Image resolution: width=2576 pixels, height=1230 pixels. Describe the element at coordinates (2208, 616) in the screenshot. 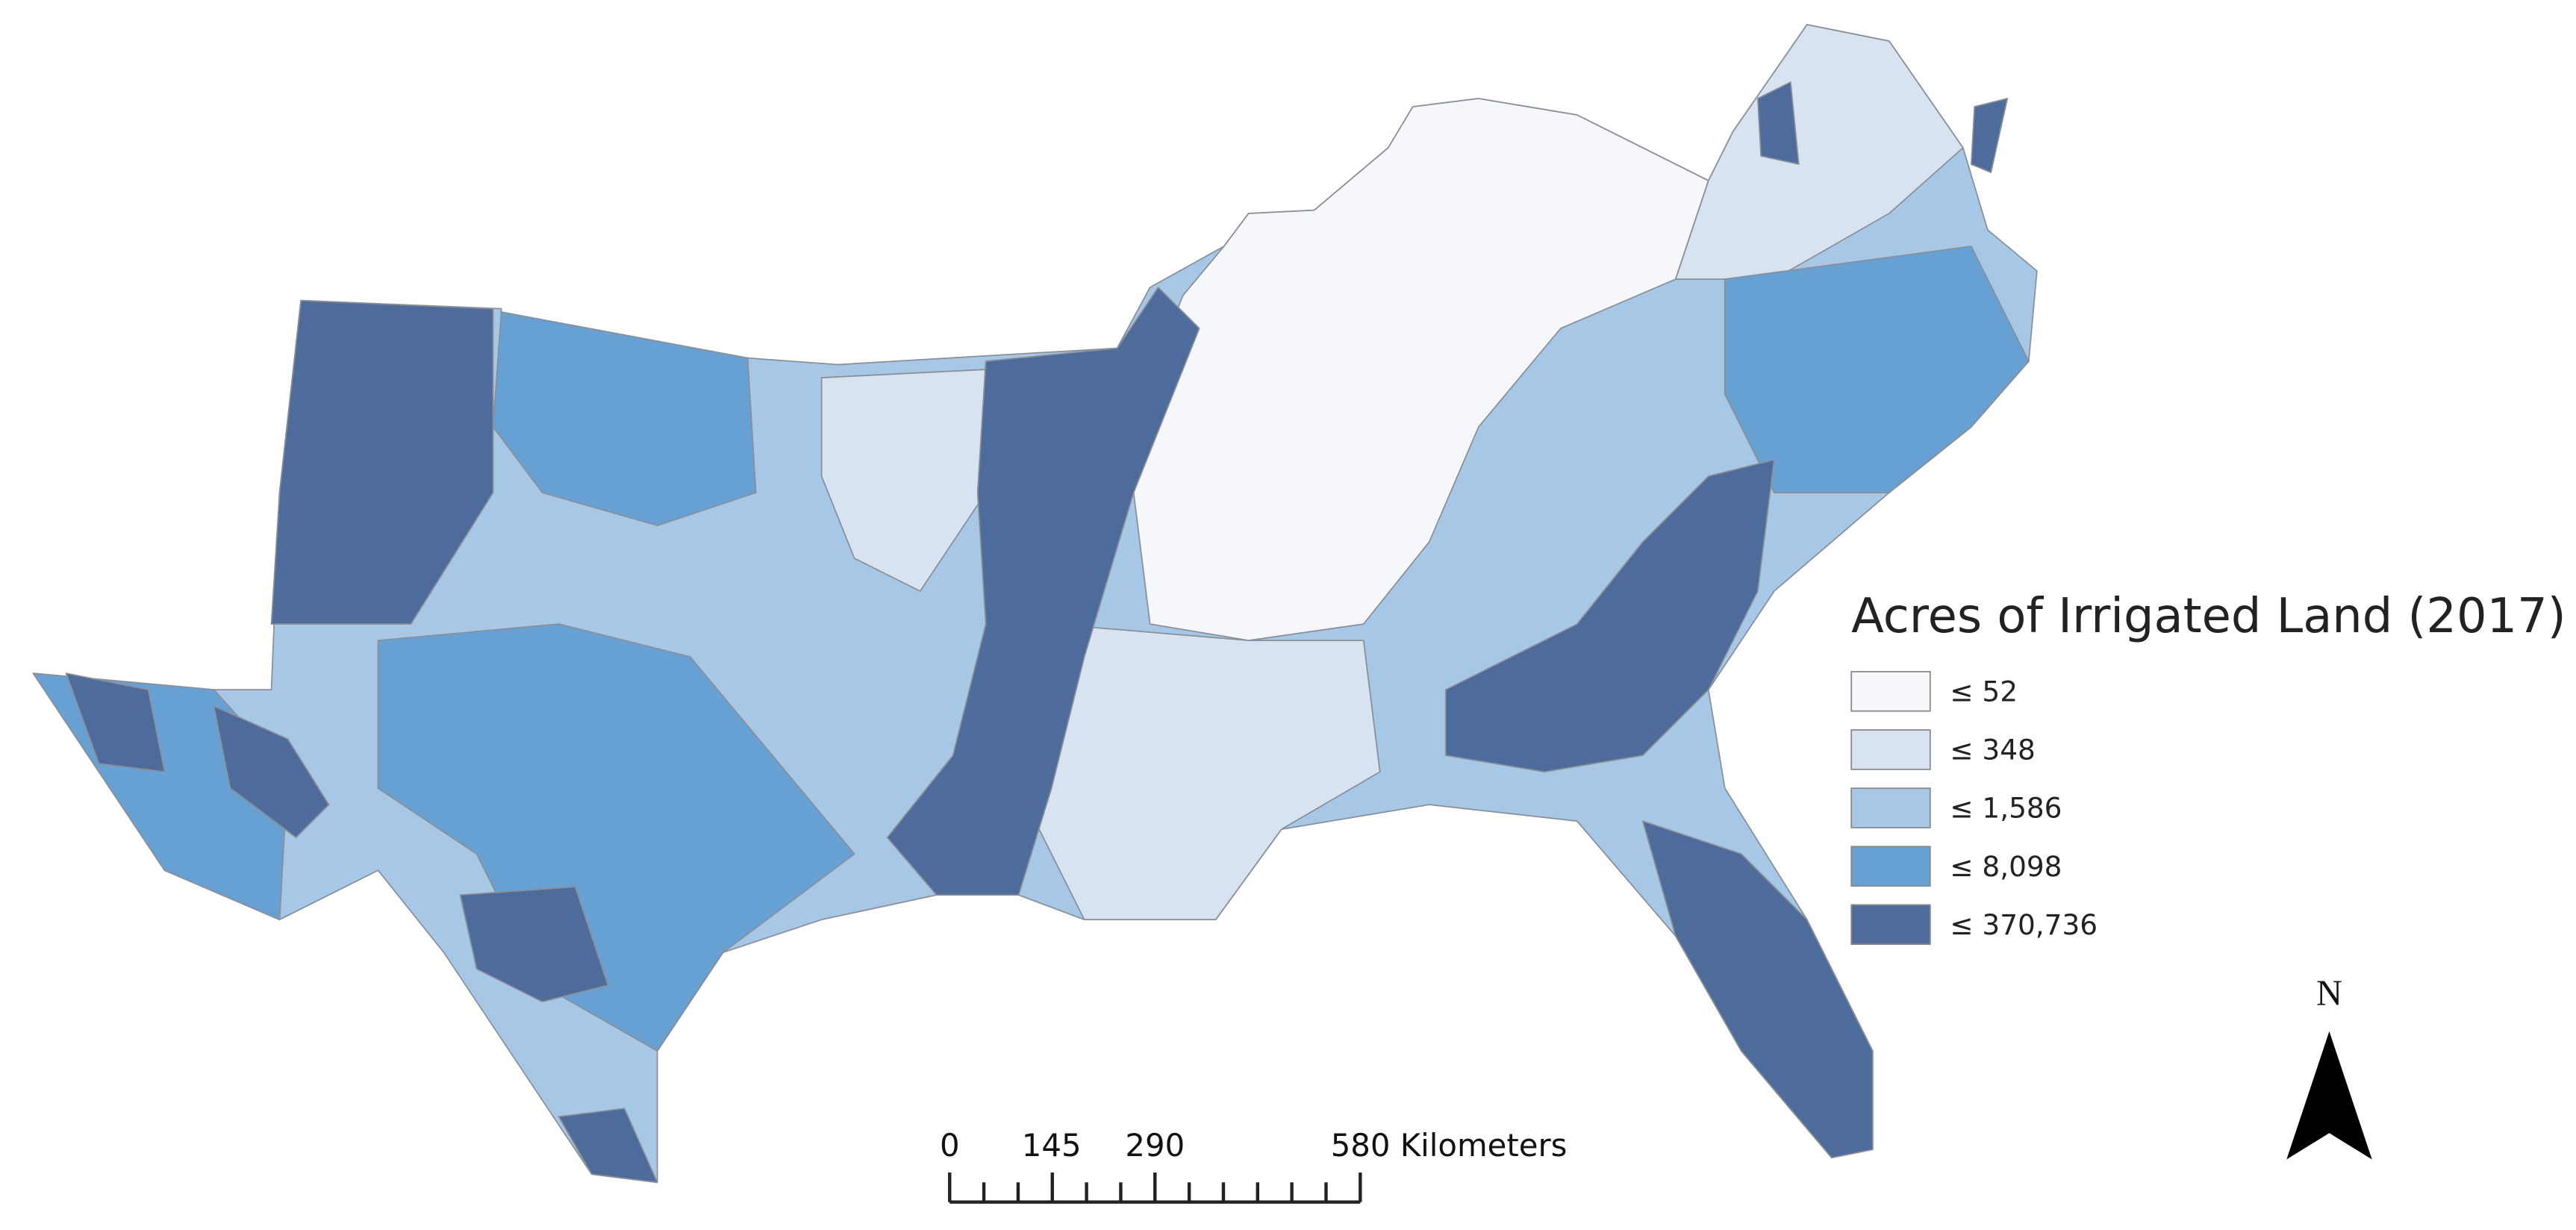

I see `legend-title: Acres of Irrigated Land (2017)` at that location.